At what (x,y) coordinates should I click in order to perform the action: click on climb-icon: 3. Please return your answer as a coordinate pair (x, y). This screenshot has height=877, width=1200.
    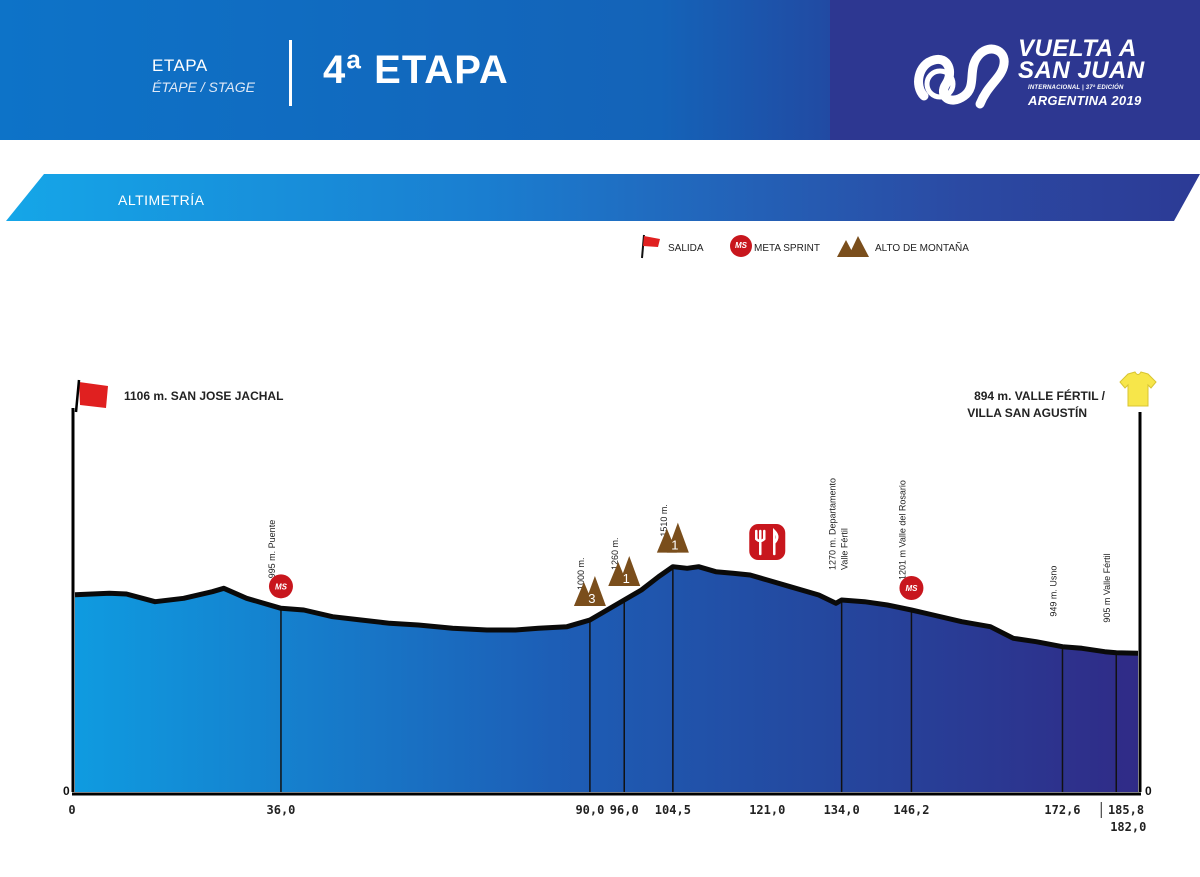
    Looking at the image, I should click on (589, 591).